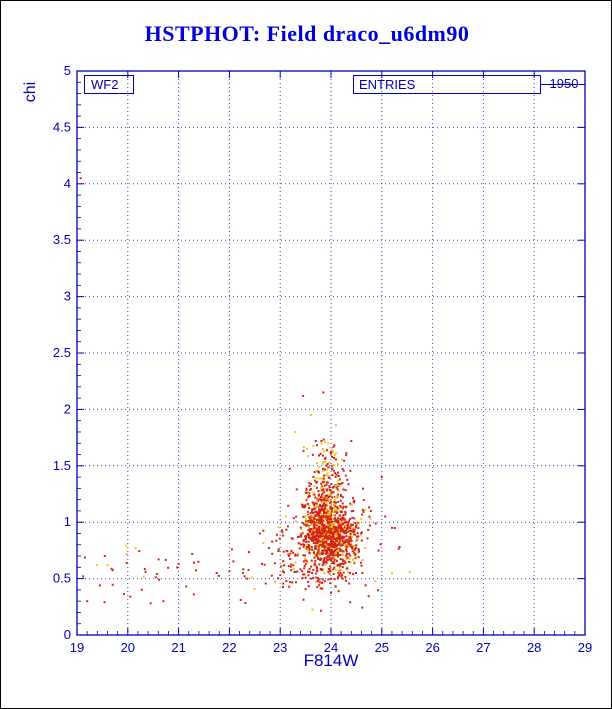  Describe the element at coordinates (62, 239) in the screenshot. I see `svg-text: 3.5` at that location.